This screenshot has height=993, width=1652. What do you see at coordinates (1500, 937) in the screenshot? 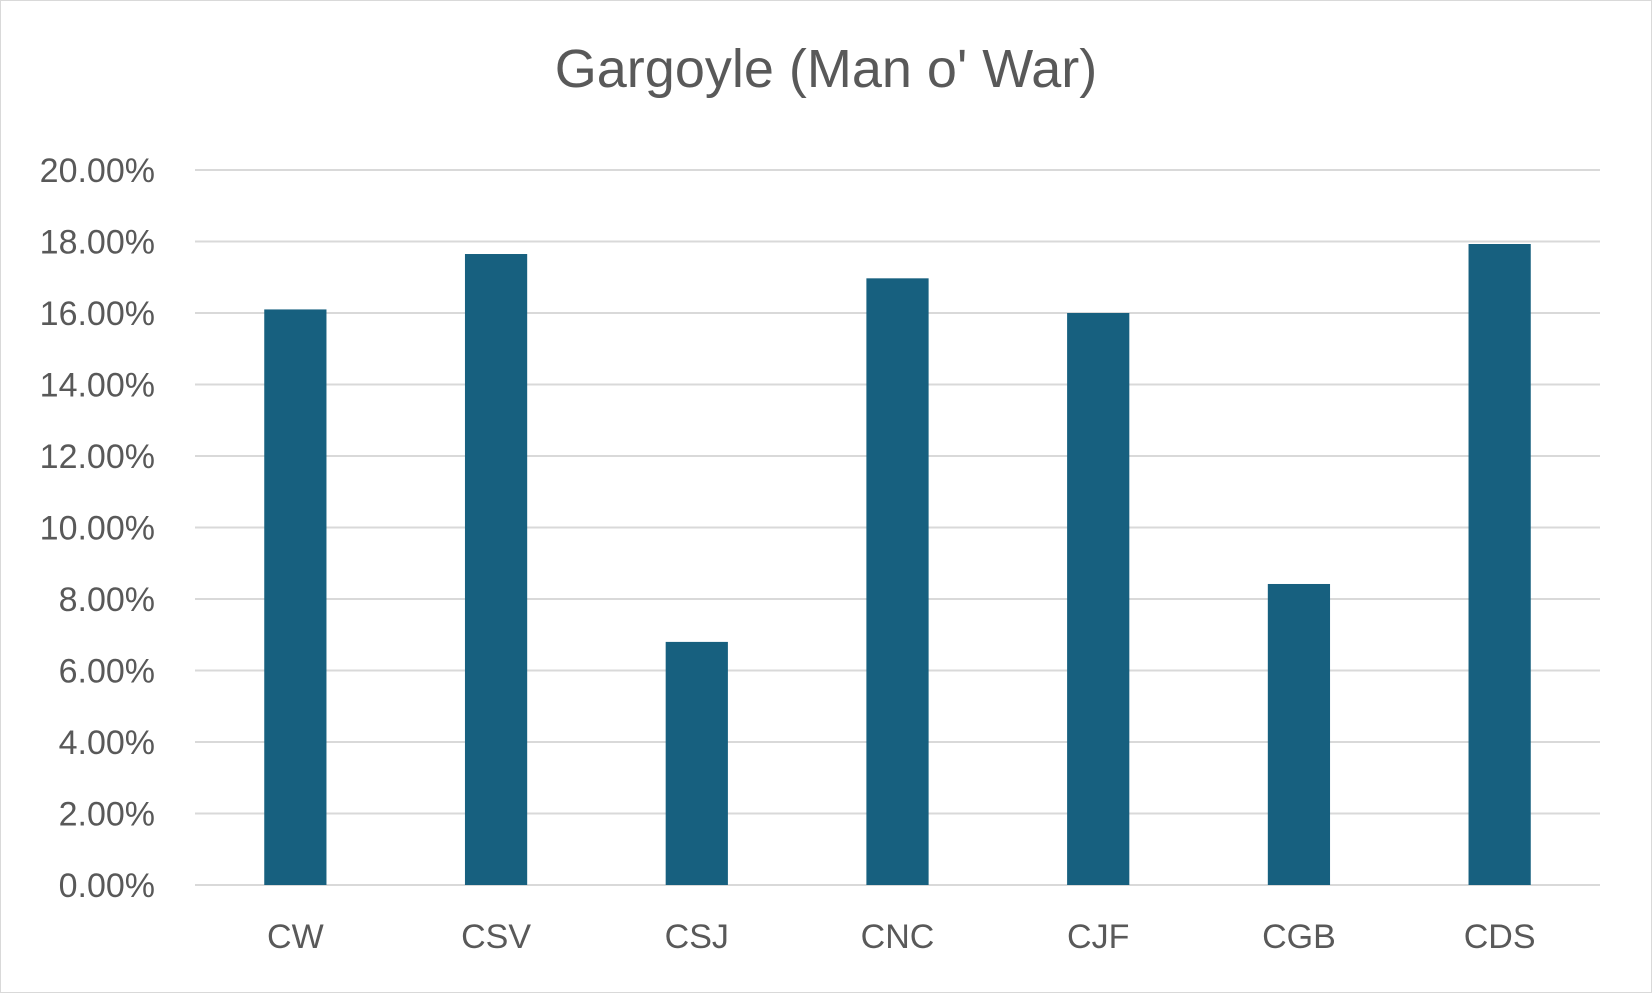
I see `x-tick-label: CDS` at bounding box center [1500, 937].